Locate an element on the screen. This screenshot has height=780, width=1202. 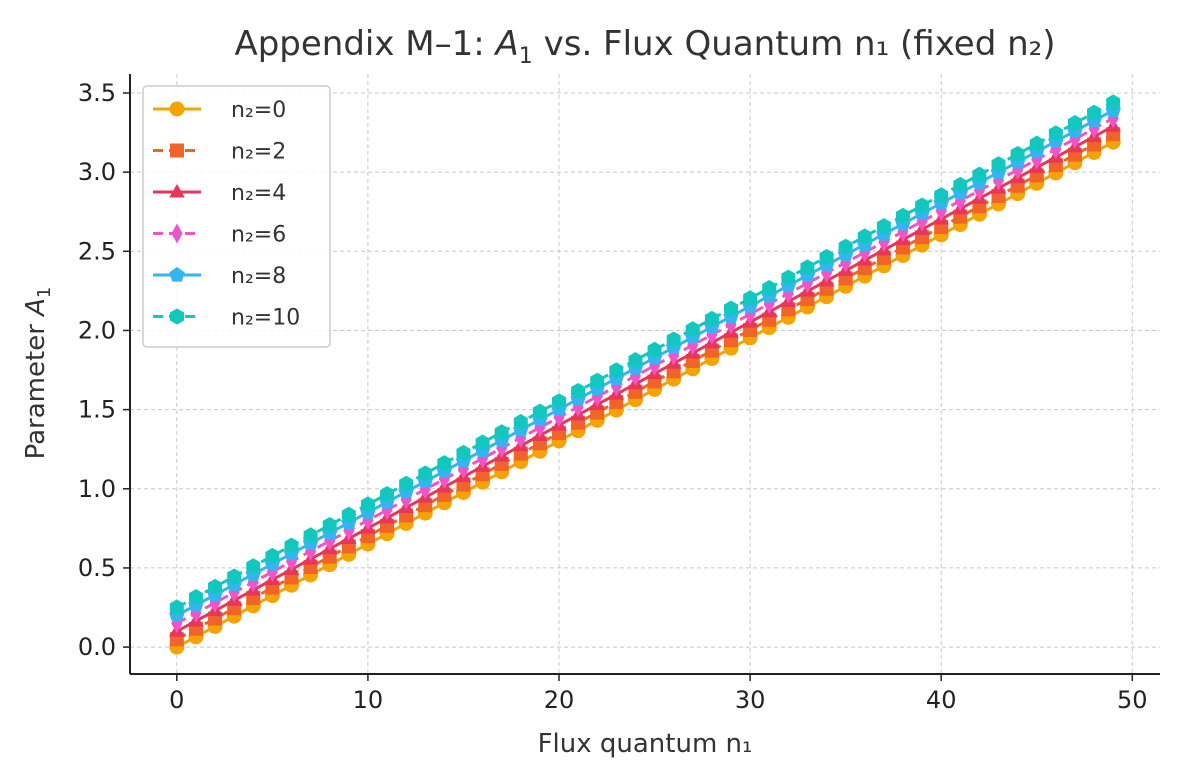
y-tick-label-6: 3.0 is located at coordinates (97, 172).